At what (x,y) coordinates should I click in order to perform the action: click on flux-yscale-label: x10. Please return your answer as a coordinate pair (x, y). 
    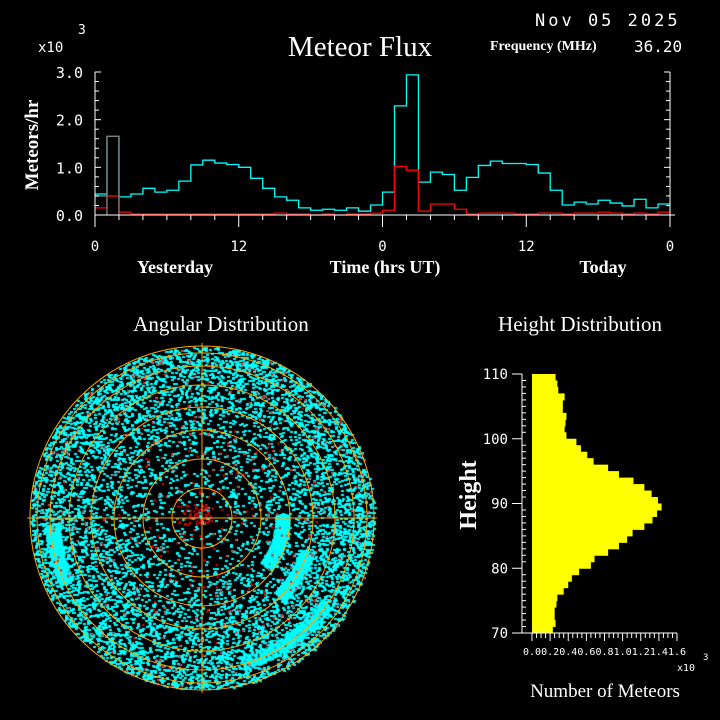
    Looking at the image, I should click on (50, 48).